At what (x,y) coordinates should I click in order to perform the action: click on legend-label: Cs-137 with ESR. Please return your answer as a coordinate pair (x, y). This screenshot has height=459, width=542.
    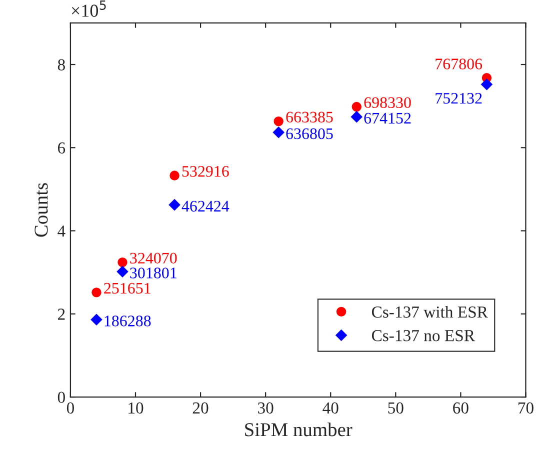
    Looking at the image, I should click on (430, 312).